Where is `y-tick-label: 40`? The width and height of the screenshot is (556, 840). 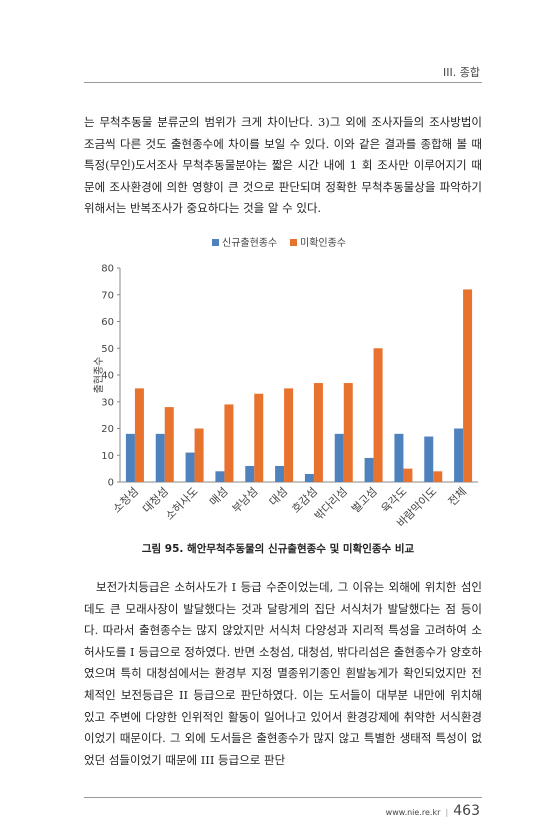
y-tick-label: 40 is located at coordinates (107, 376).